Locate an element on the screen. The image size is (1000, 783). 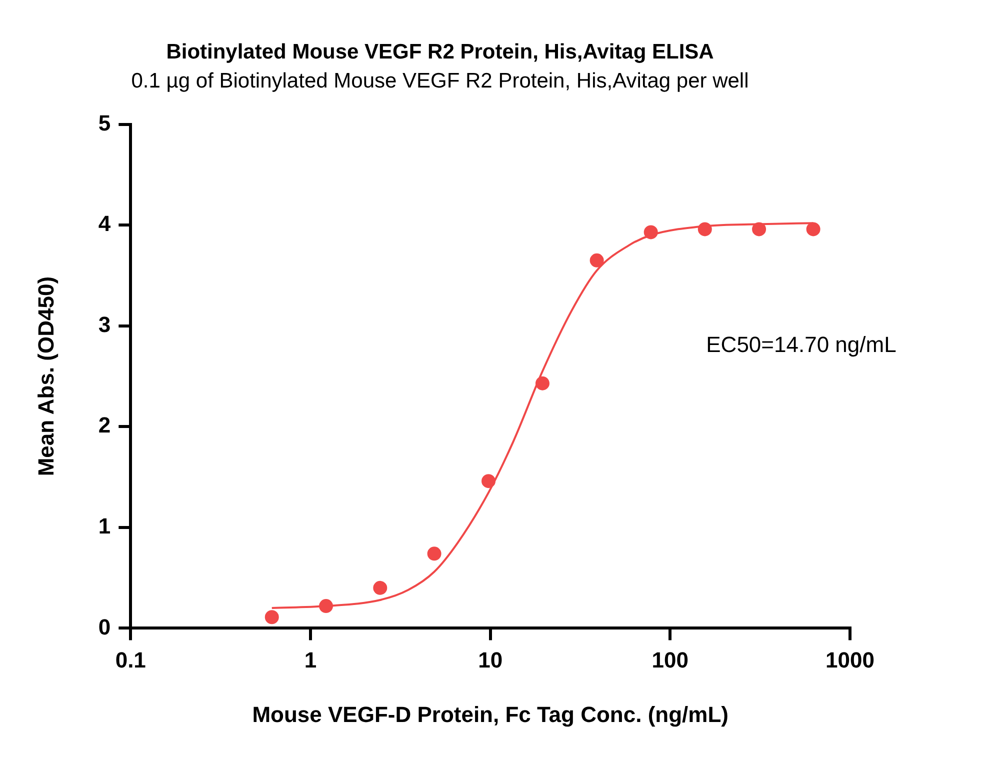
chart-subtitle: 0.1 µg of Biotinylated Mouse VEGF R2 Protein, His,Avitag per well is located at coordinates (440, 81).